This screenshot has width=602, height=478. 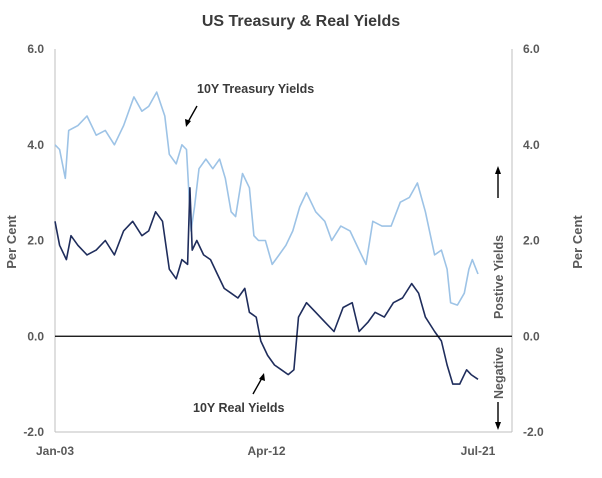 I want to click on treasury-annotation: 10Y Treasury Yields, so click(x=255, y=89).